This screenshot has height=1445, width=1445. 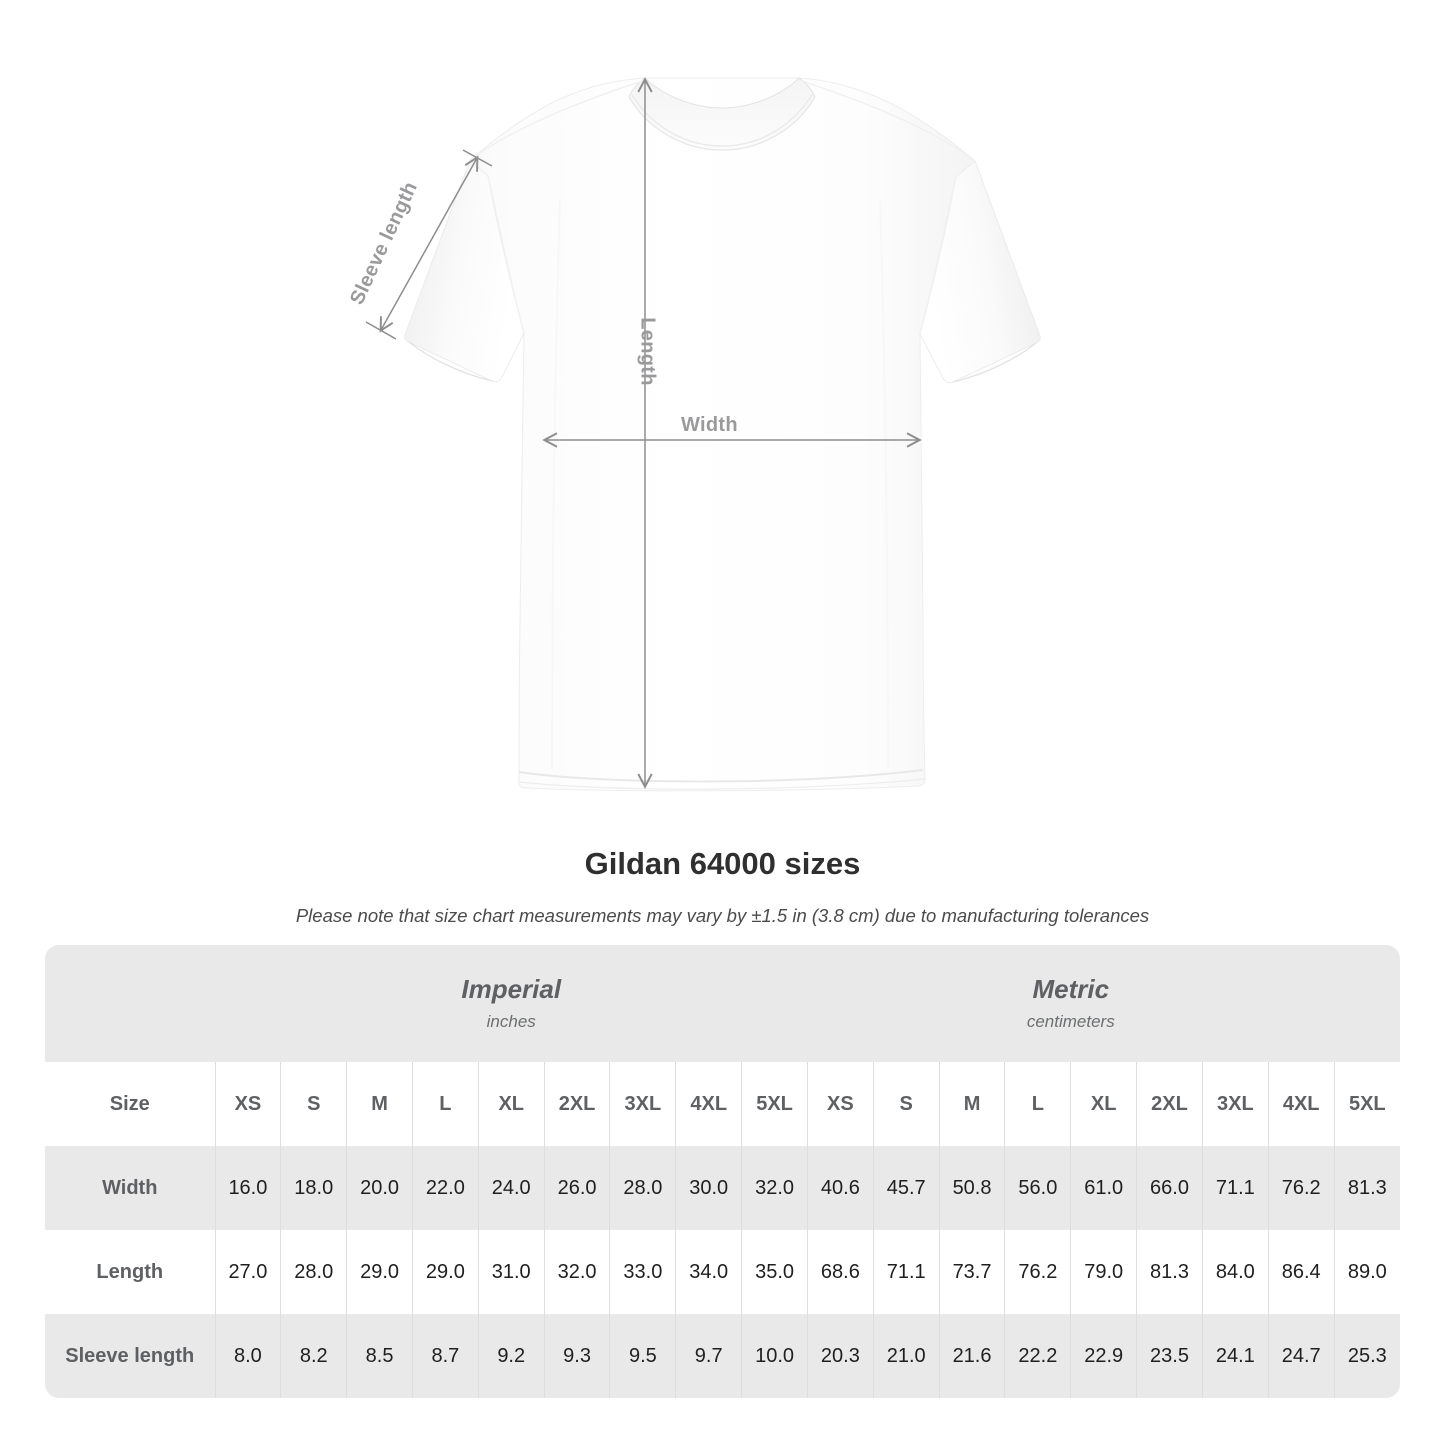 I want to click on table-cell: 24.0, so click(x=511, y=1188).